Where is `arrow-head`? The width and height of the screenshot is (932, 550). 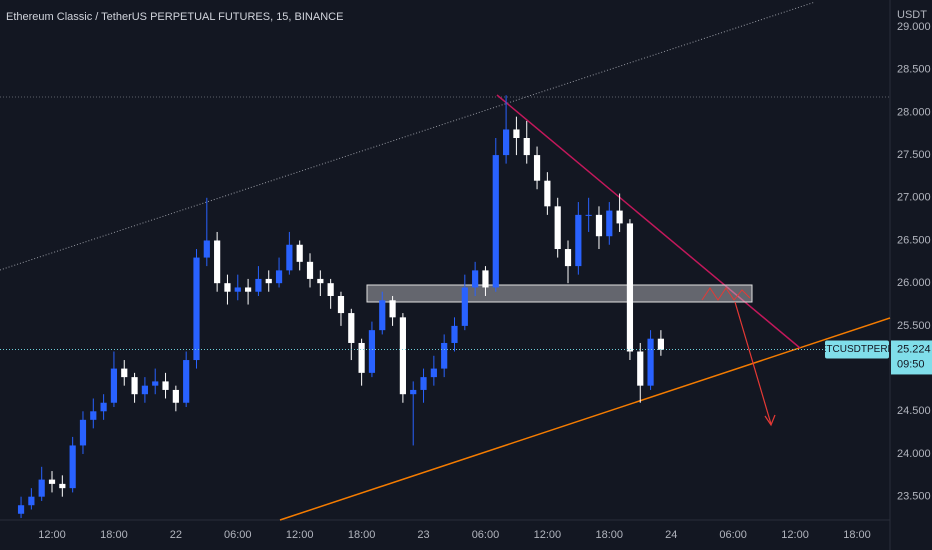 arrow-head is located at coordinates (770, 420).